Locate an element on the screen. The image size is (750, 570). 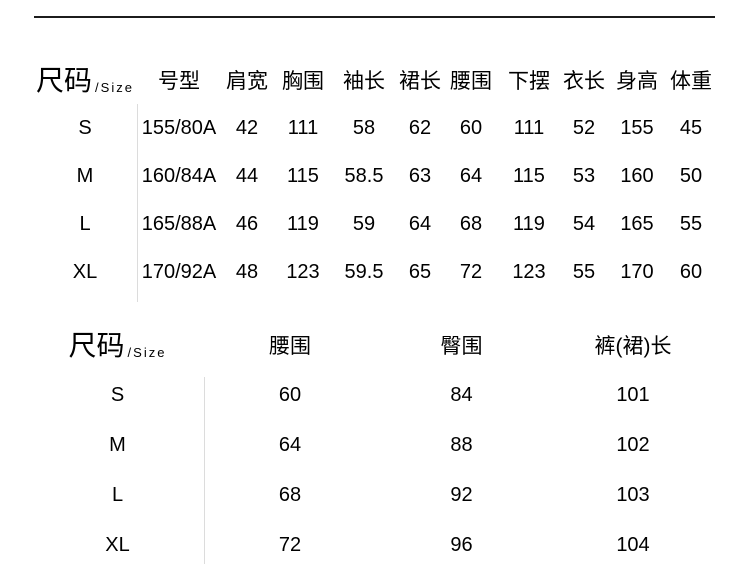
bottoms-table-column-divider is located at coordinates (204, 470).